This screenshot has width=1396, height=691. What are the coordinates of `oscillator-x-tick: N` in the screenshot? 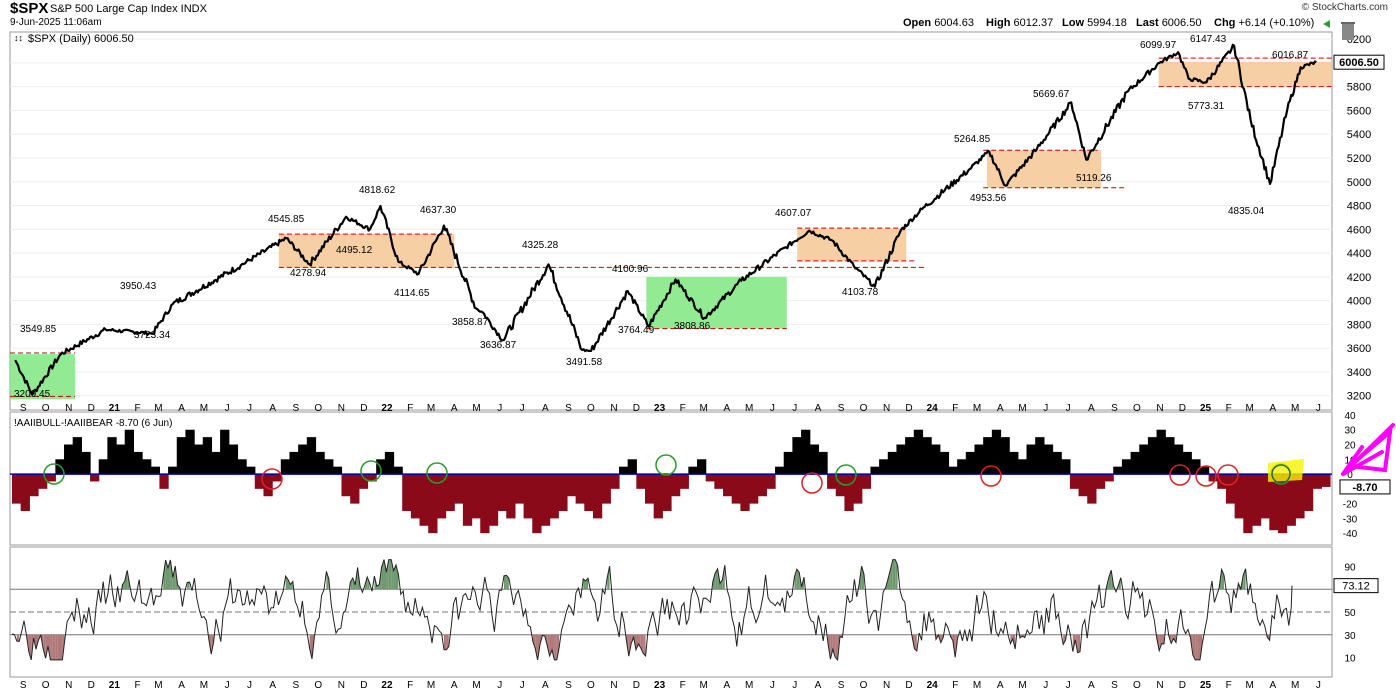 It's located at (1159, 685).